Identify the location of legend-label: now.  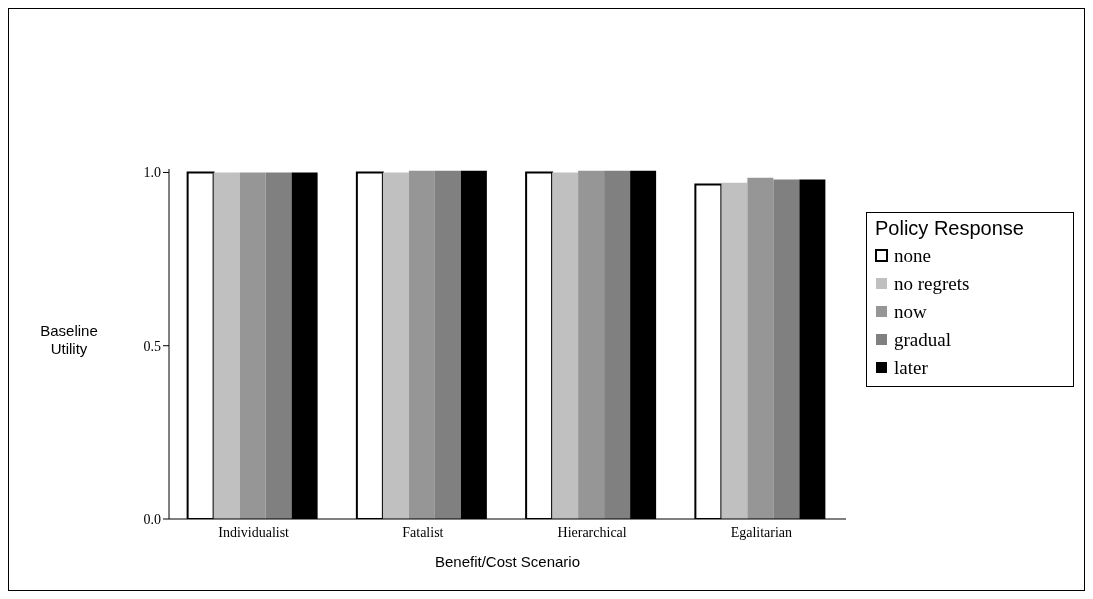
(910, 312).